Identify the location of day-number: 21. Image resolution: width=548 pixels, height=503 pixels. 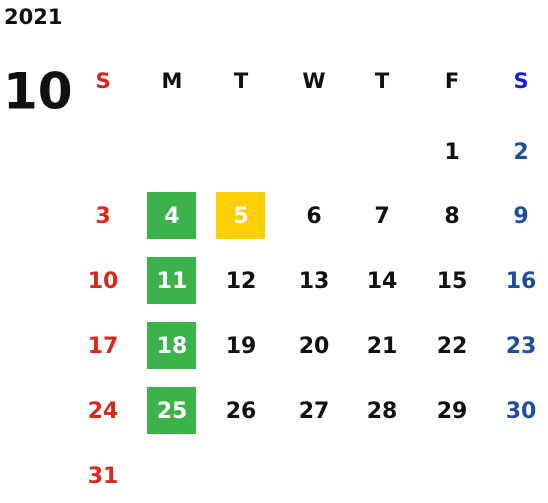
(382, 346).